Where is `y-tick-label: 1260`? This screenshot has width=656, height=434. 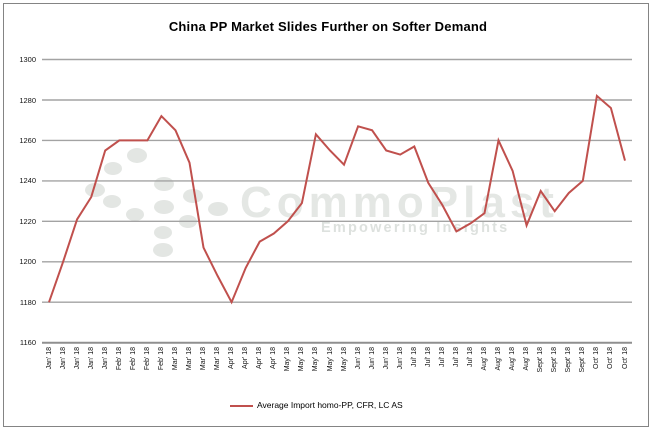
y-tick-label: 1260 is located at coordinates (27, 140).